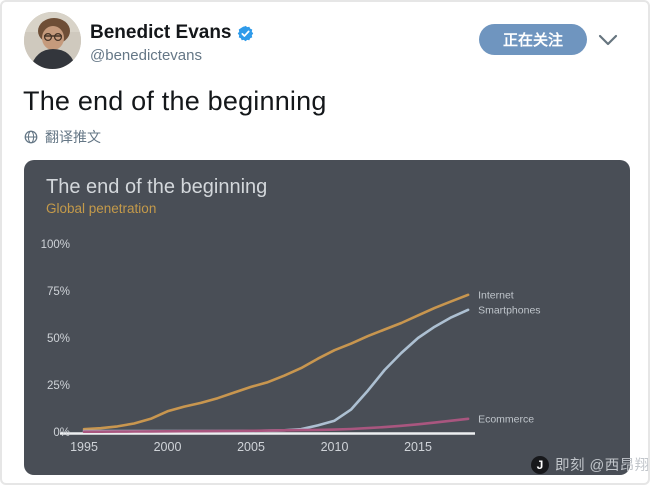  What do you see at coordinates (157, 187) in the screenshot?
I see `chart-title: The end of the beginning` at bounding box center [157, 187].